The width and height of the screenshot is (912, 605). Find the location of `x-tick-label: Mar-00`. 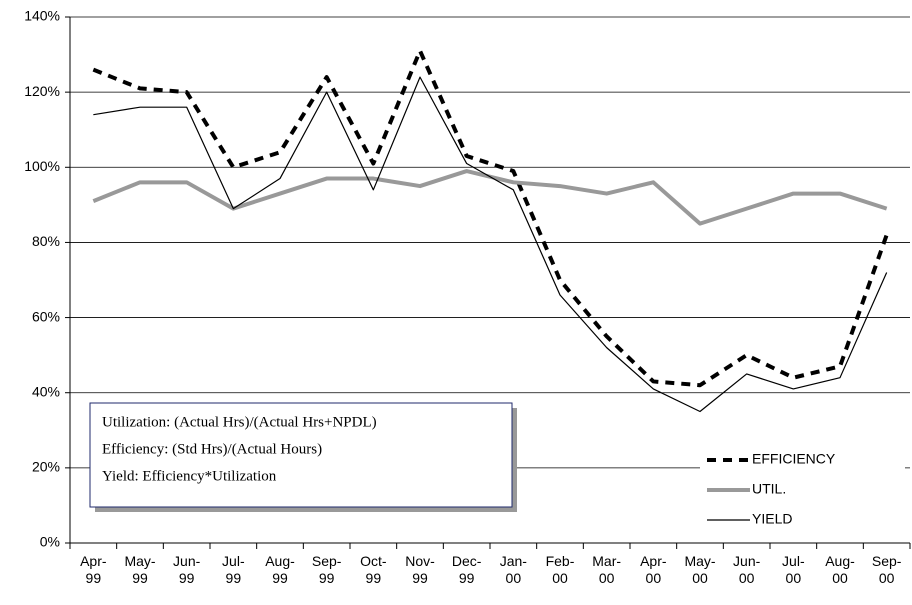

x-tick-label: Mar-00 is located at coordinates (607, 569).